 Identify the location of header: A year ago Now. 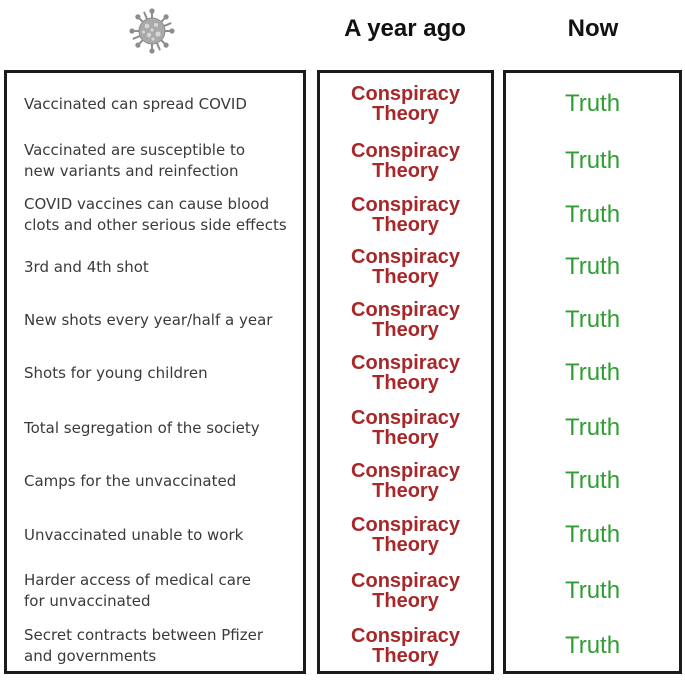
(342, 33).